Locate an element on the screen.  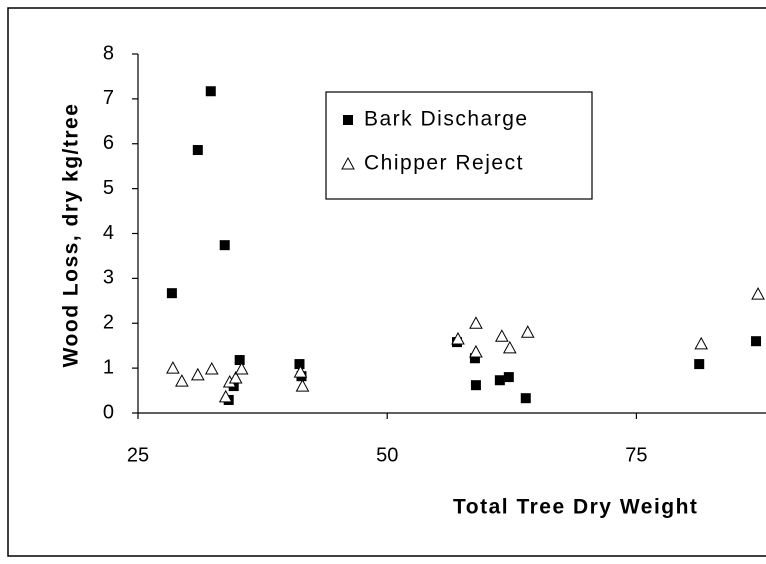
x-axis-title: Total Tree Dry Weight is located at coordinates (575, 507).